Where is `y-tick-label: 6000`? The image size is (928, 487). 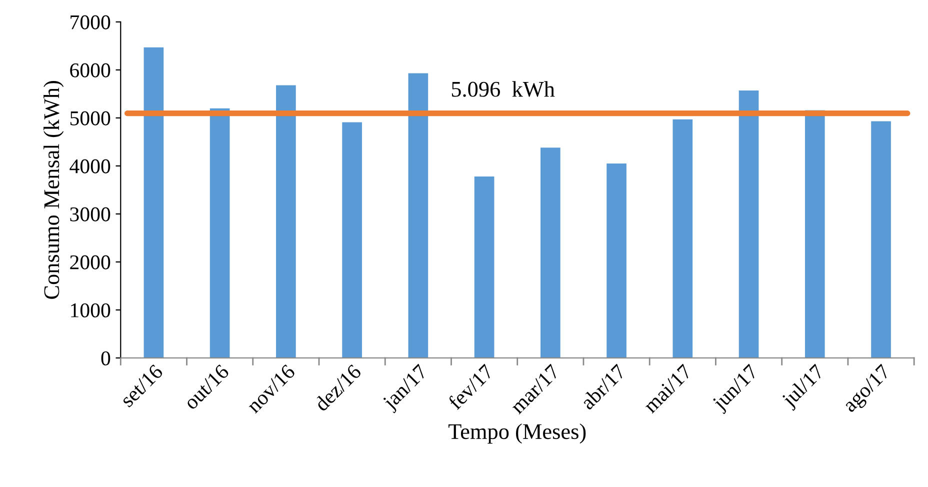 y-tick-label: 6000 is located at coordinates (90, 70).